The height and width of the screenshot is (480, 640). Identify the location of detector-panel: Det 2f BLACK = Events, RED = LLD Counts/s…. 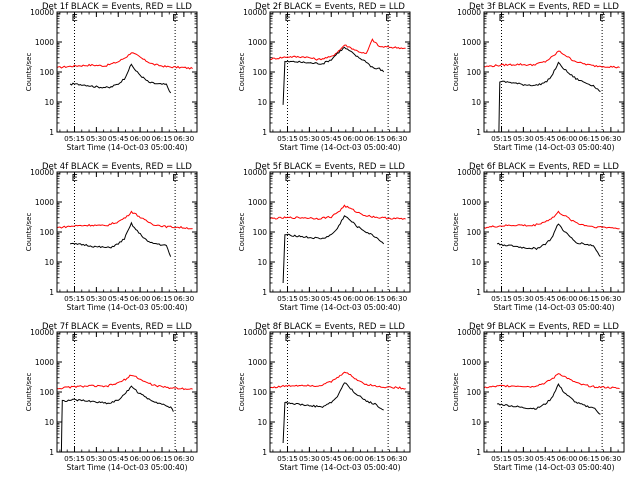
(324, 77).